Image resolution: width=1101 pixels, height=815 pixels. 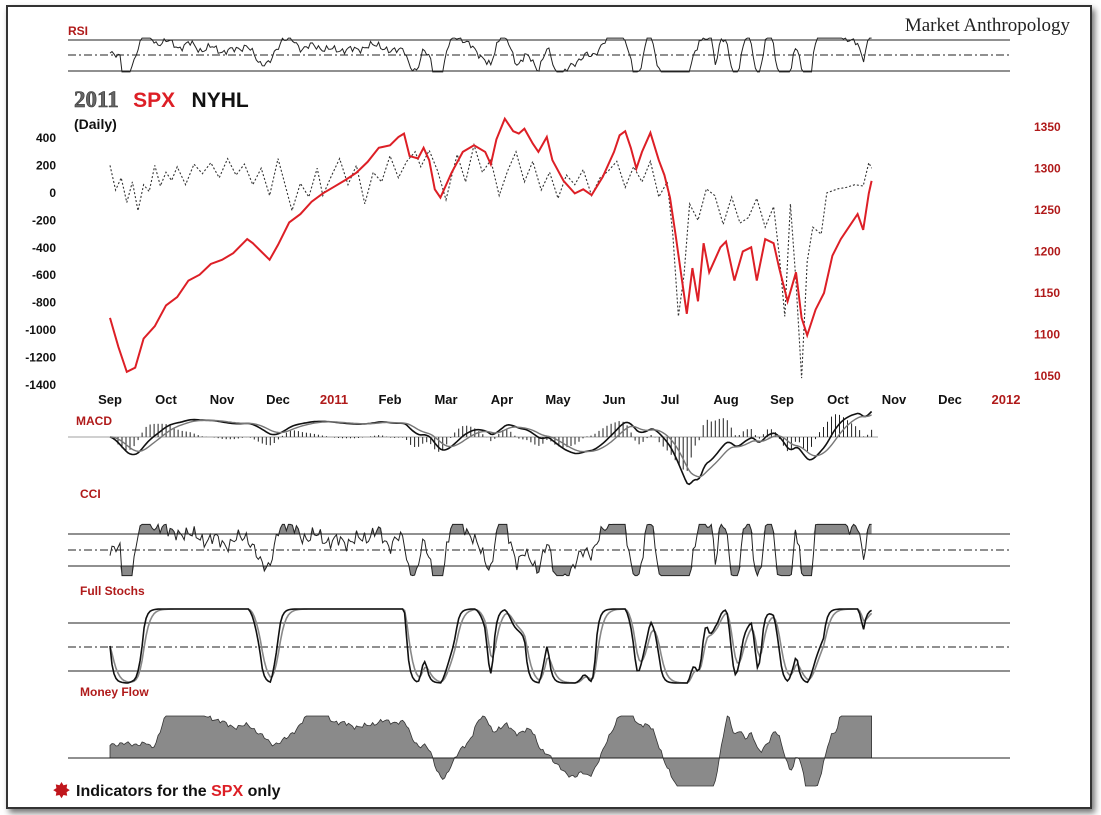 What do you see at coordinates (490, 751) in the screenshot?
I see `money-flow-area` at bounding box center [490, 751].